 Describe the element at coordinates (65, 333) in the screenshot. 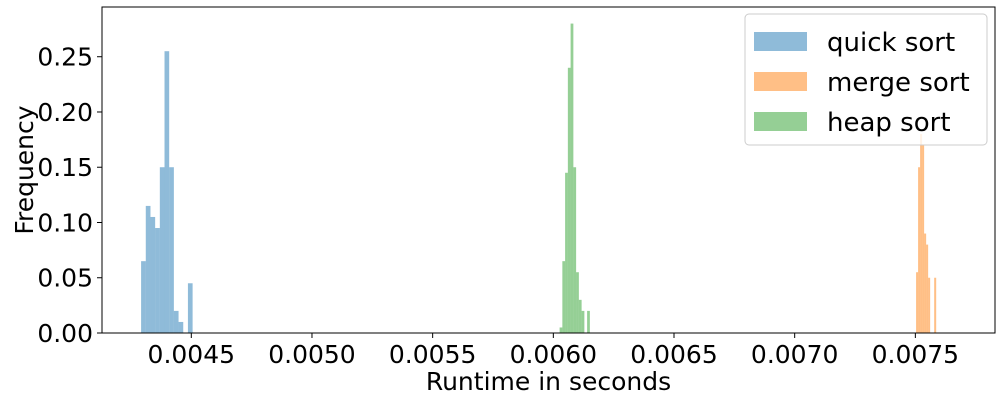

I see `y-tick-label: 0.00` at that location.